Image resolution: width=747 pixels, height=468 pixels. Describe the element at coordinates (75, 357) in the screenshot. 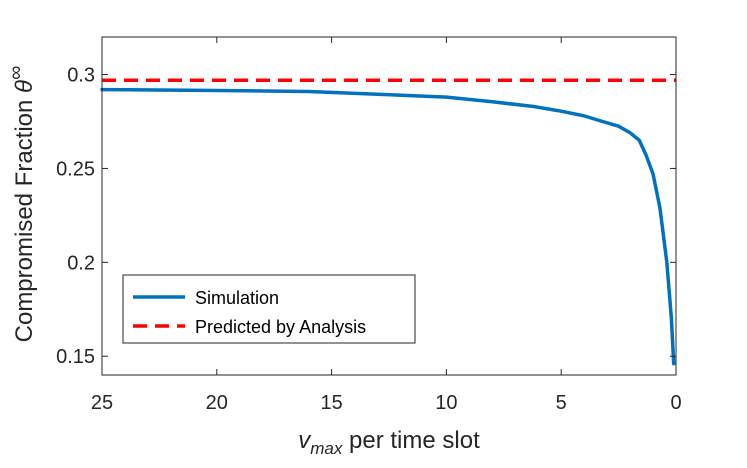

I see `y-tick-label: 0.15` at that location.